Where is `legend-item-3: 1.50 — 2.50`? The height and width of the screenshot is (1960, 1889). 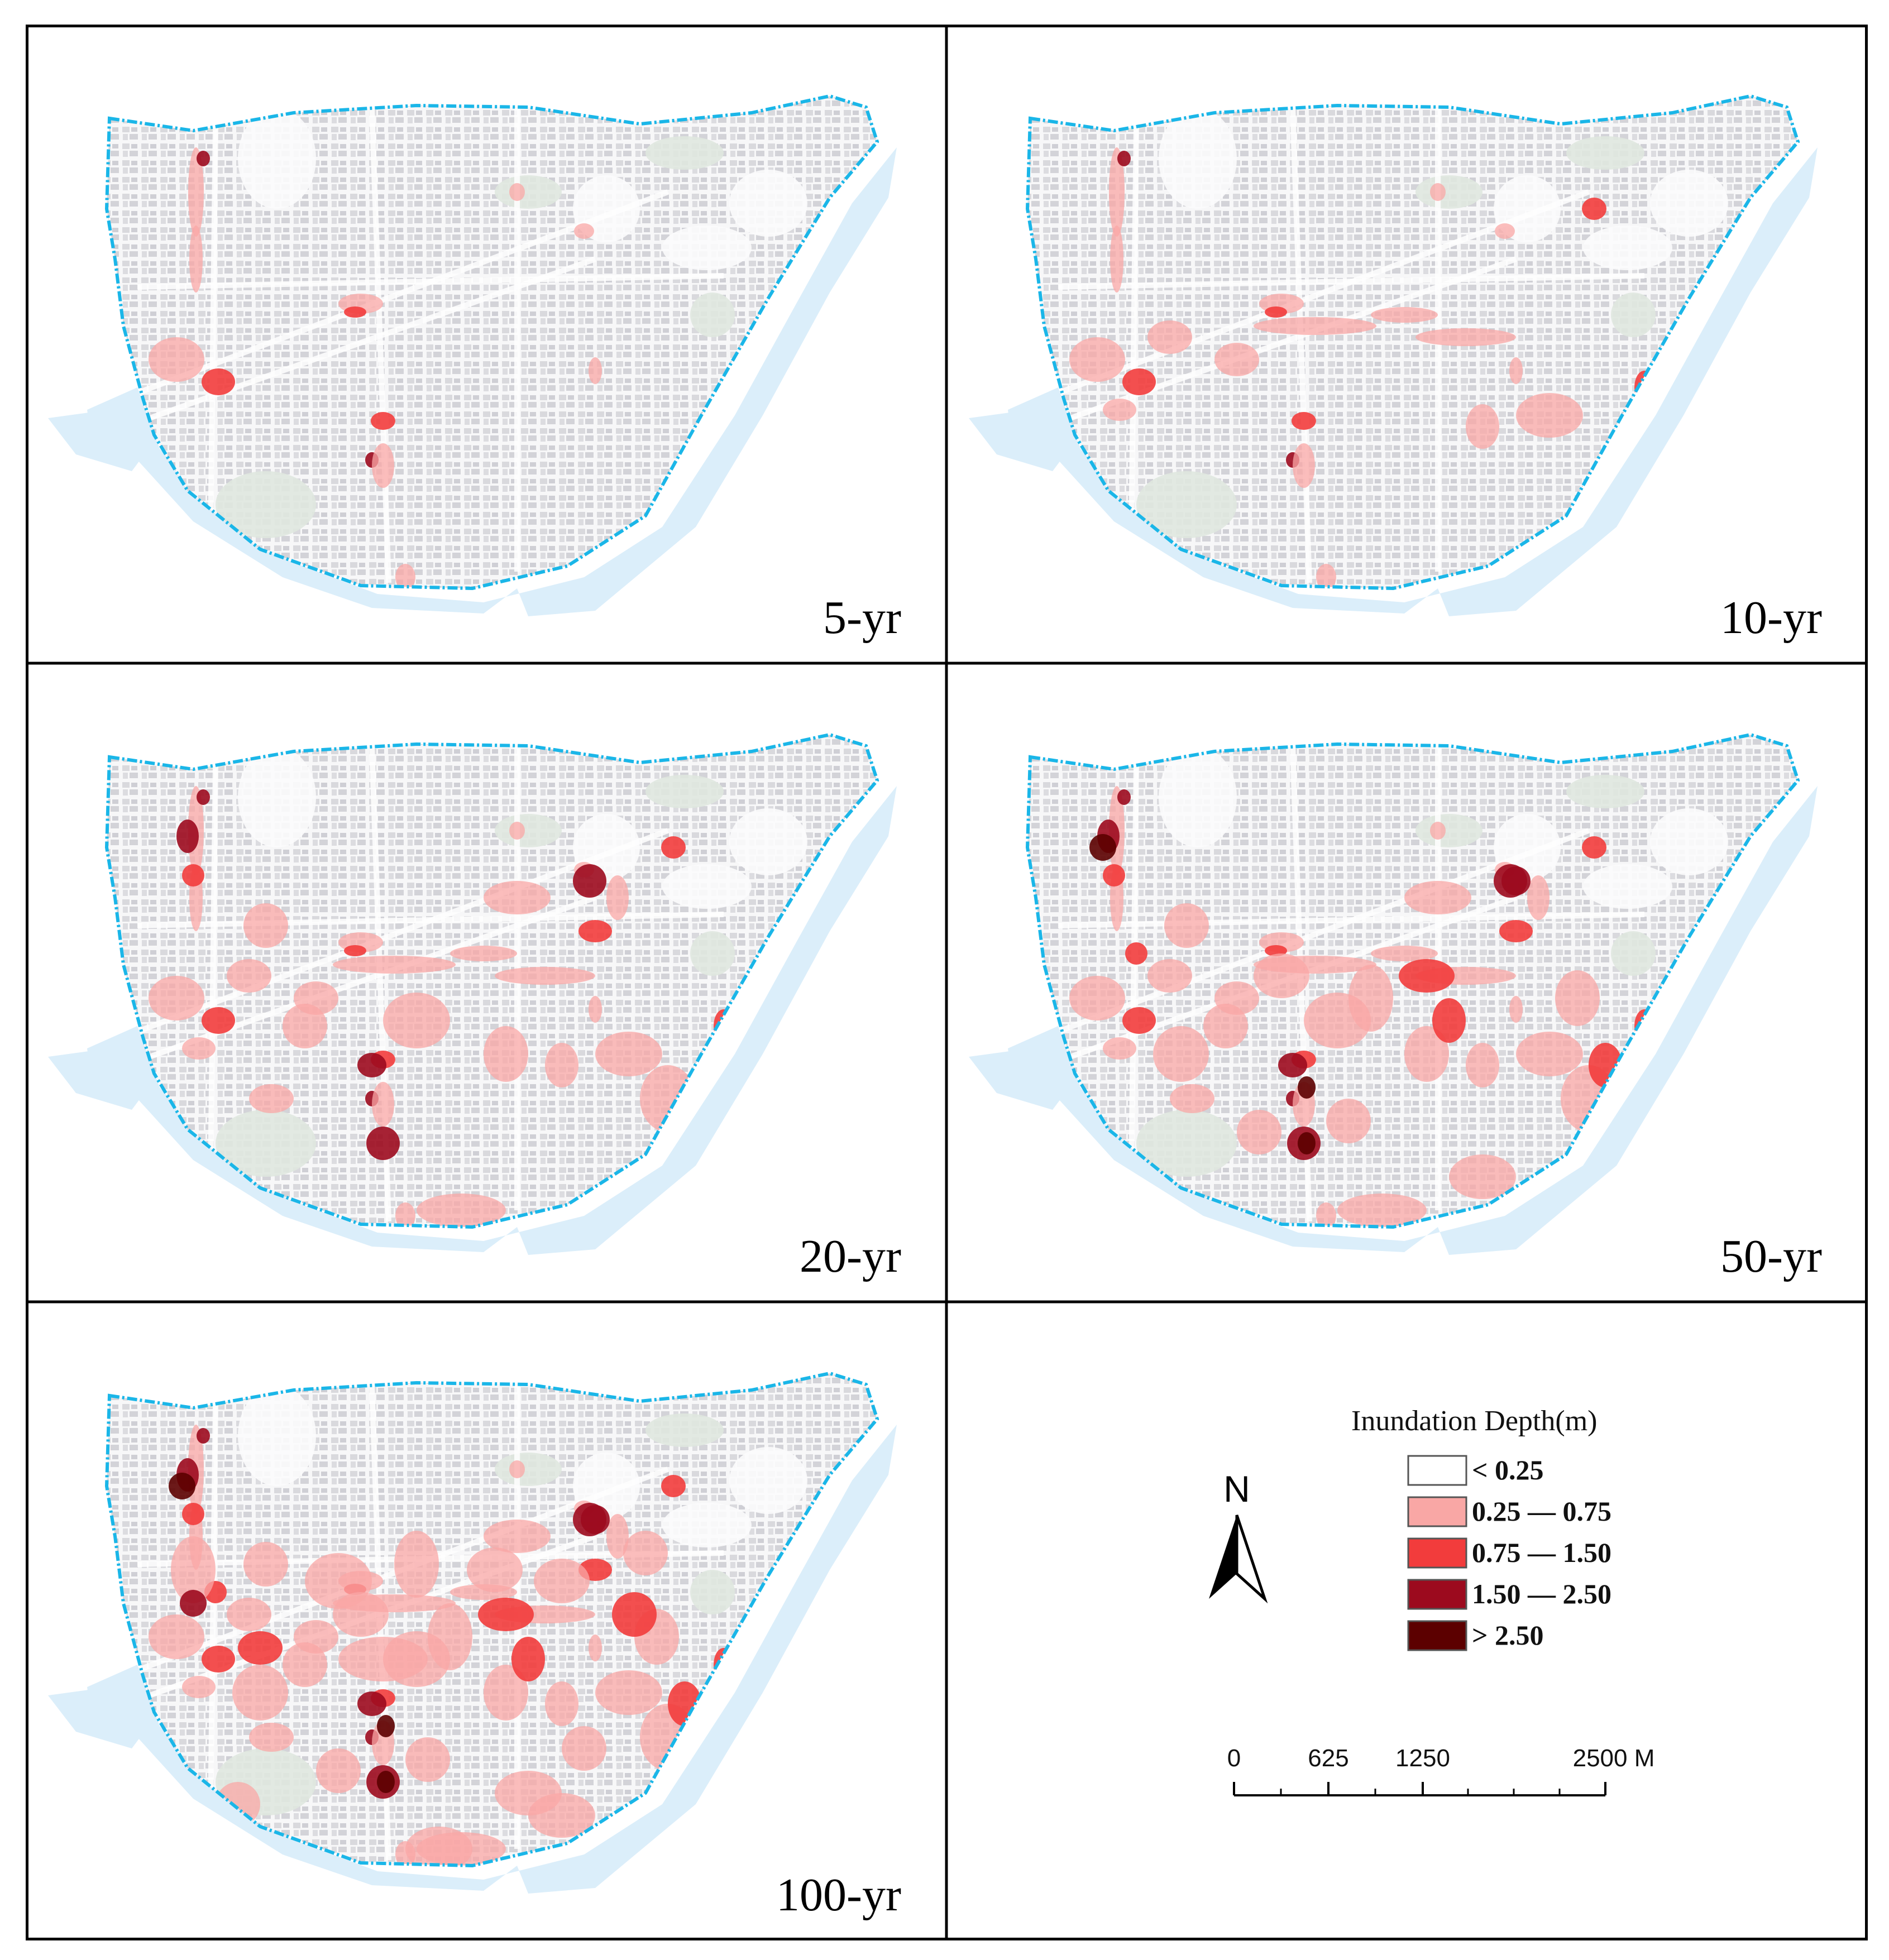 legend-item-3: 1.50 — 2.50 is located at coordinates (1509, 1594).